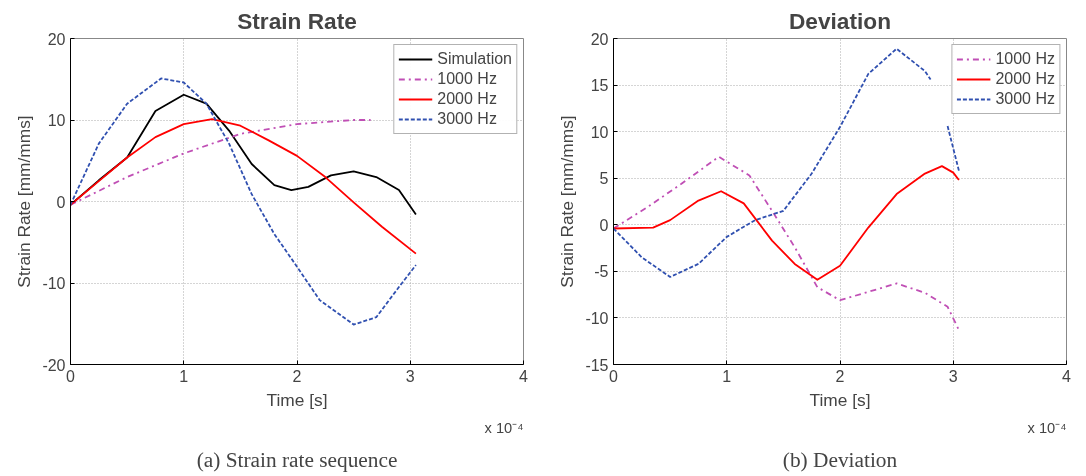  What do you see at coordinates (54, 365) in the screenshot?
I see `y-tick-label: -20` at bounding box center [54, 365].